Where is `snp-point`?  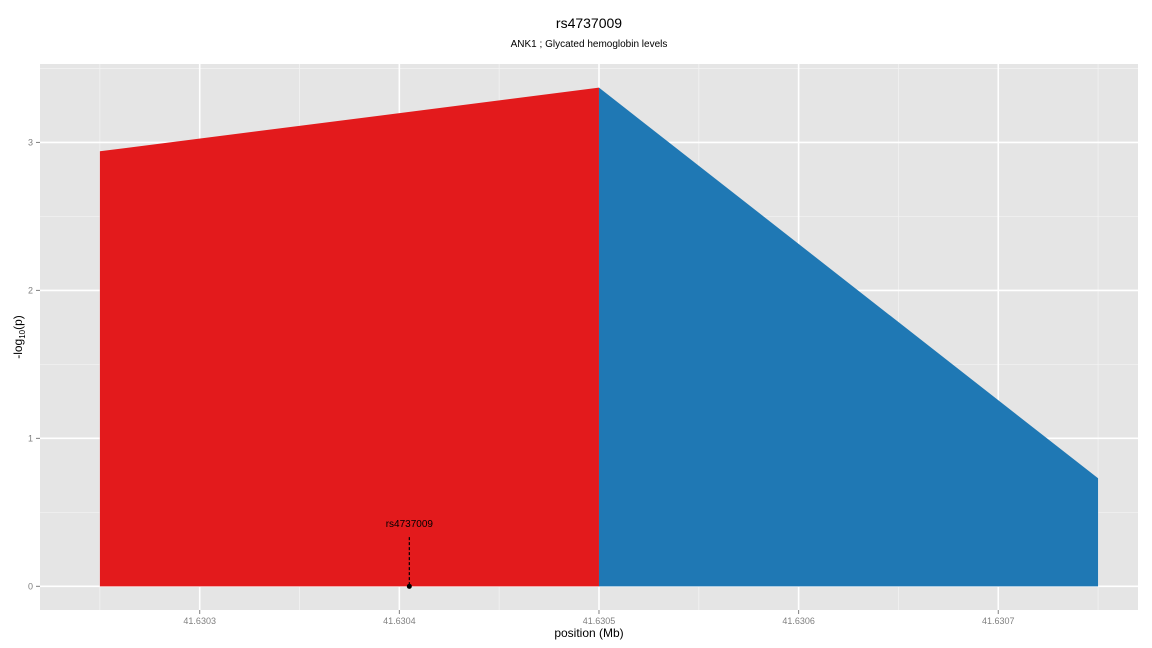
snp-point is located at coordinates (409, 586).